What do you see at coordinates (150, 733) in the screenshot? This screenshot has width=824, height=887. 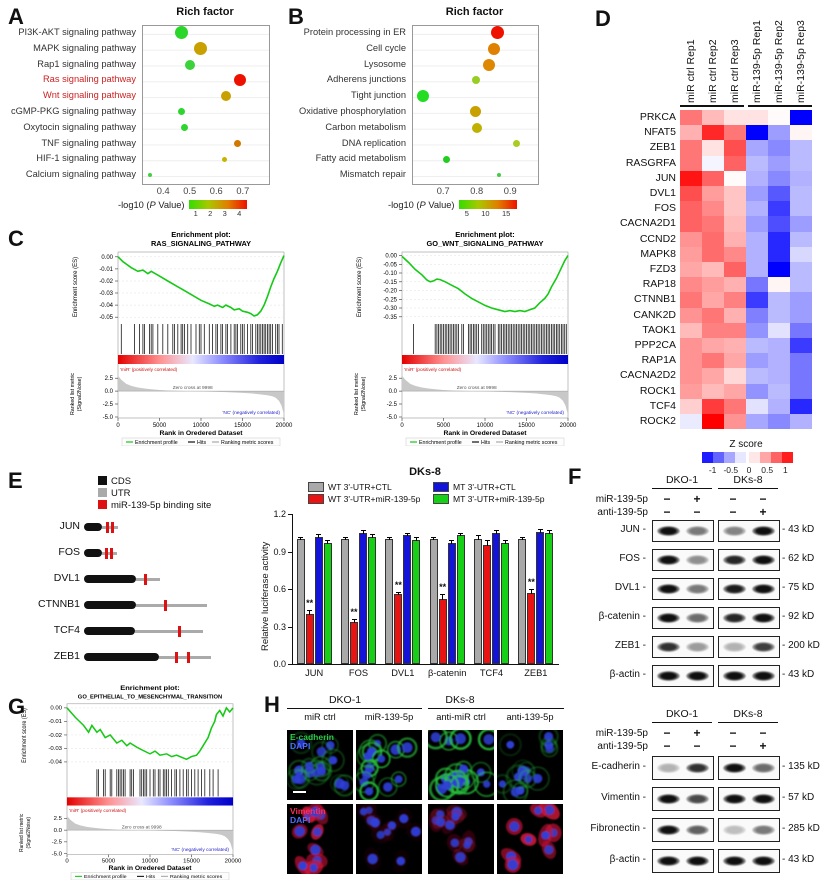 I see `enrichment-curve` at bounding box center [150, 733].